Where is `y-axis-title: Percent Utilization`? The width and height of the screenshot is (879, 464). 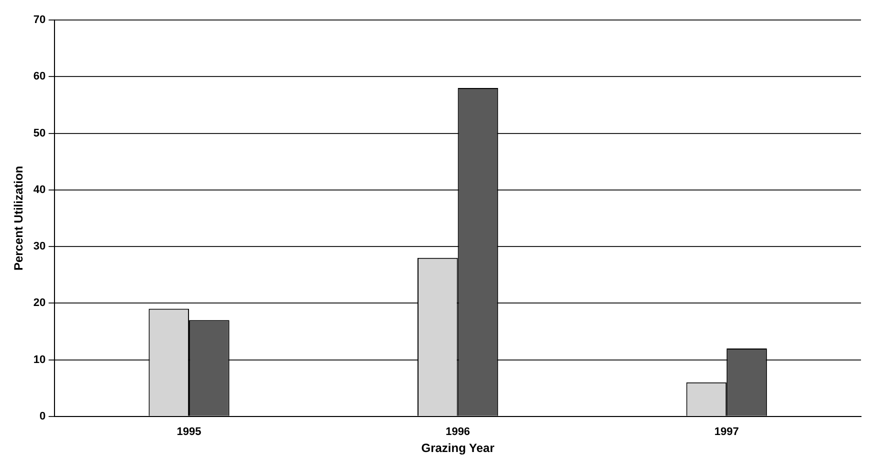
y-axis-title: Percent Utilization is located at coordinates (19, 218).